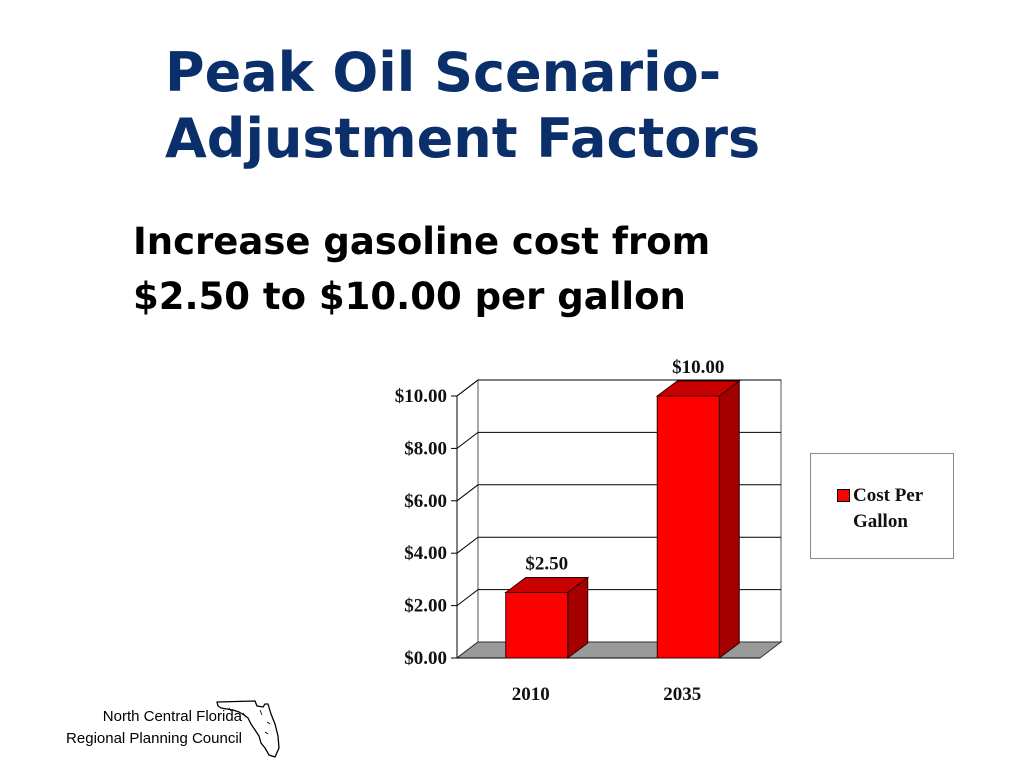  What do you see at coordinates (425, 658) in the screenshot?
I see `y-tick-label: $0.00` at bounding box center [425, 658].